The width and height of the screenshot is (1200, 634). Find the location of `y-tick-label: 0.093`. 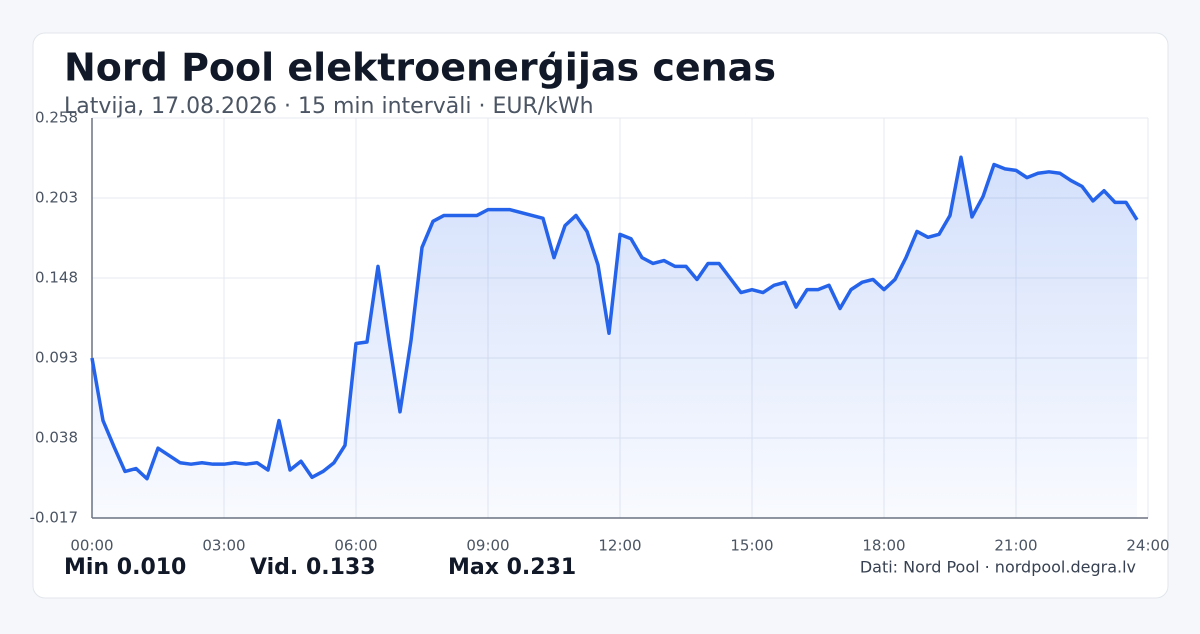

y-tick-label: 0.093 is located at coordinates (56, 358).